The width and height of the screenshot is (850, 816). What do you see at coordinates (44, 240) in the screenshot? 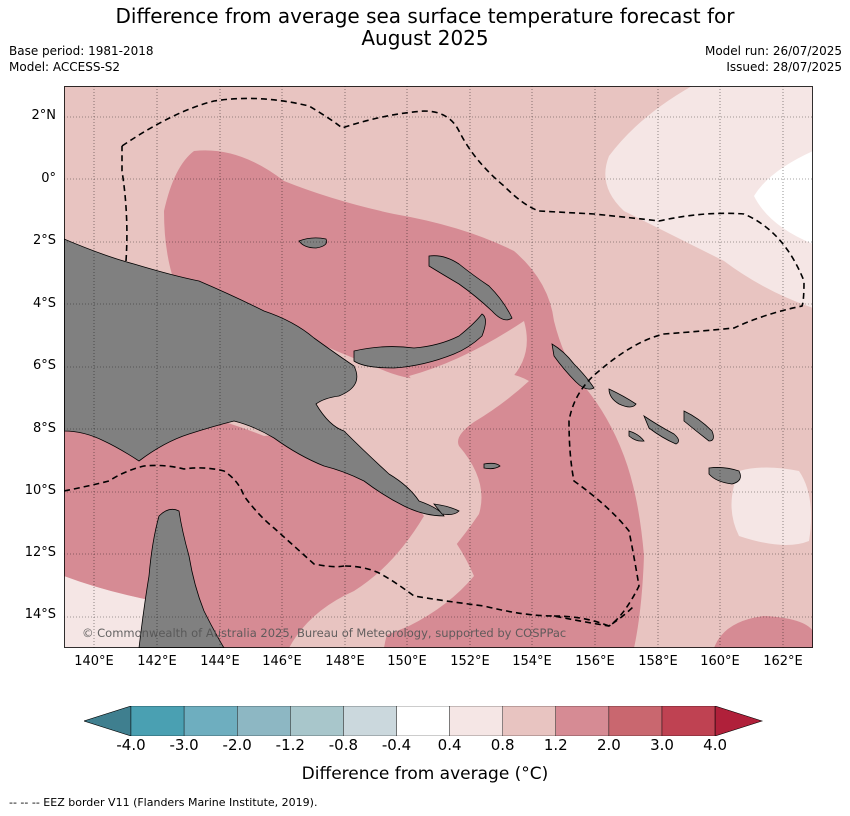
I see `lat-label-2S: 2°S` at bounding box center [44, 240].